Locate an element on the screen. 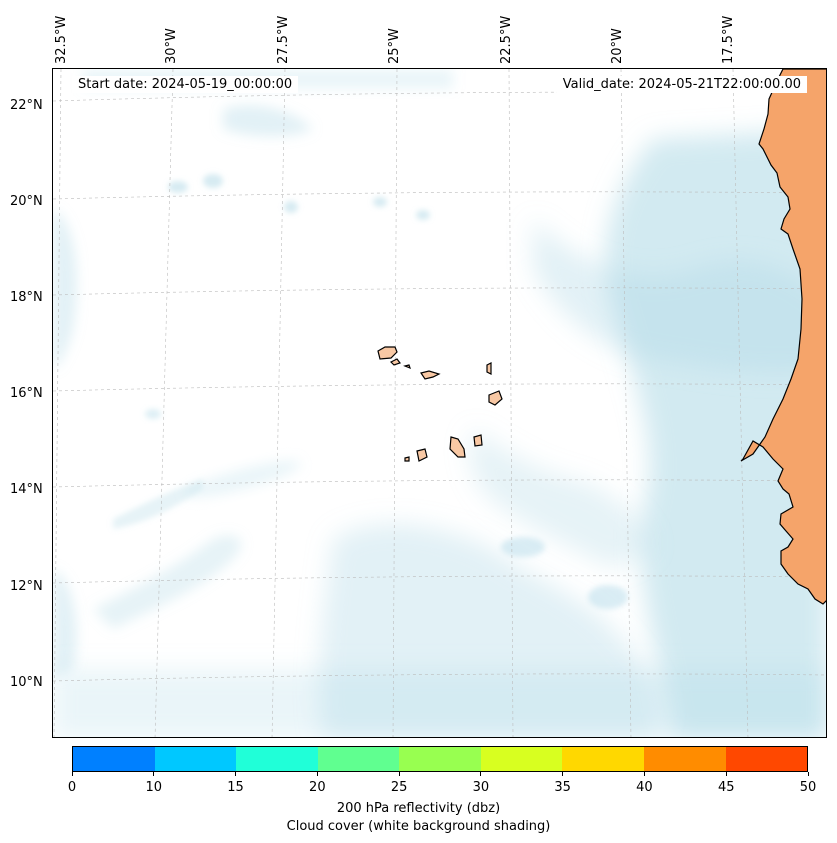  lon-label-22-5: 22.5°W is located at coordinates (506, 39).